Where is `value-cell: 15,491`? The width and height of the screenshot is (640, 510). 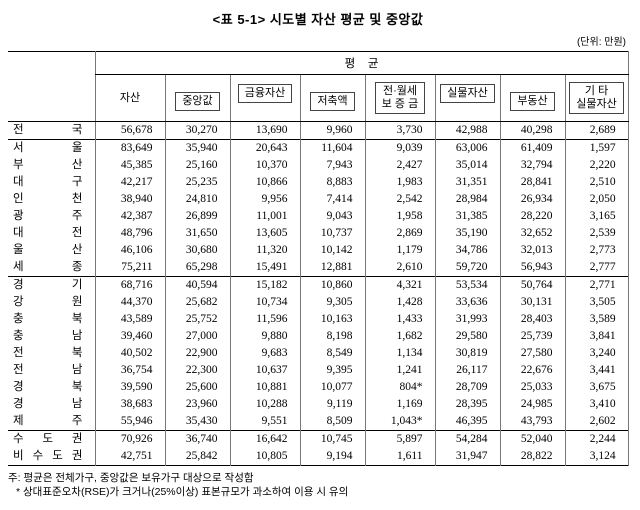
value-cell: 15,491 is located at coordinates (264, 268).